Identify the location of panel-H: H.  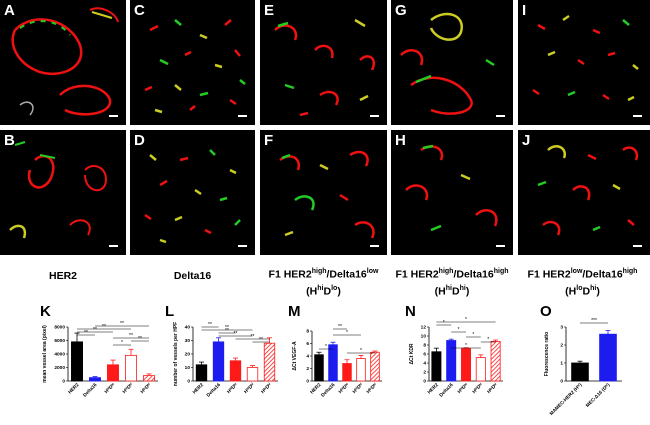
(452, 192).